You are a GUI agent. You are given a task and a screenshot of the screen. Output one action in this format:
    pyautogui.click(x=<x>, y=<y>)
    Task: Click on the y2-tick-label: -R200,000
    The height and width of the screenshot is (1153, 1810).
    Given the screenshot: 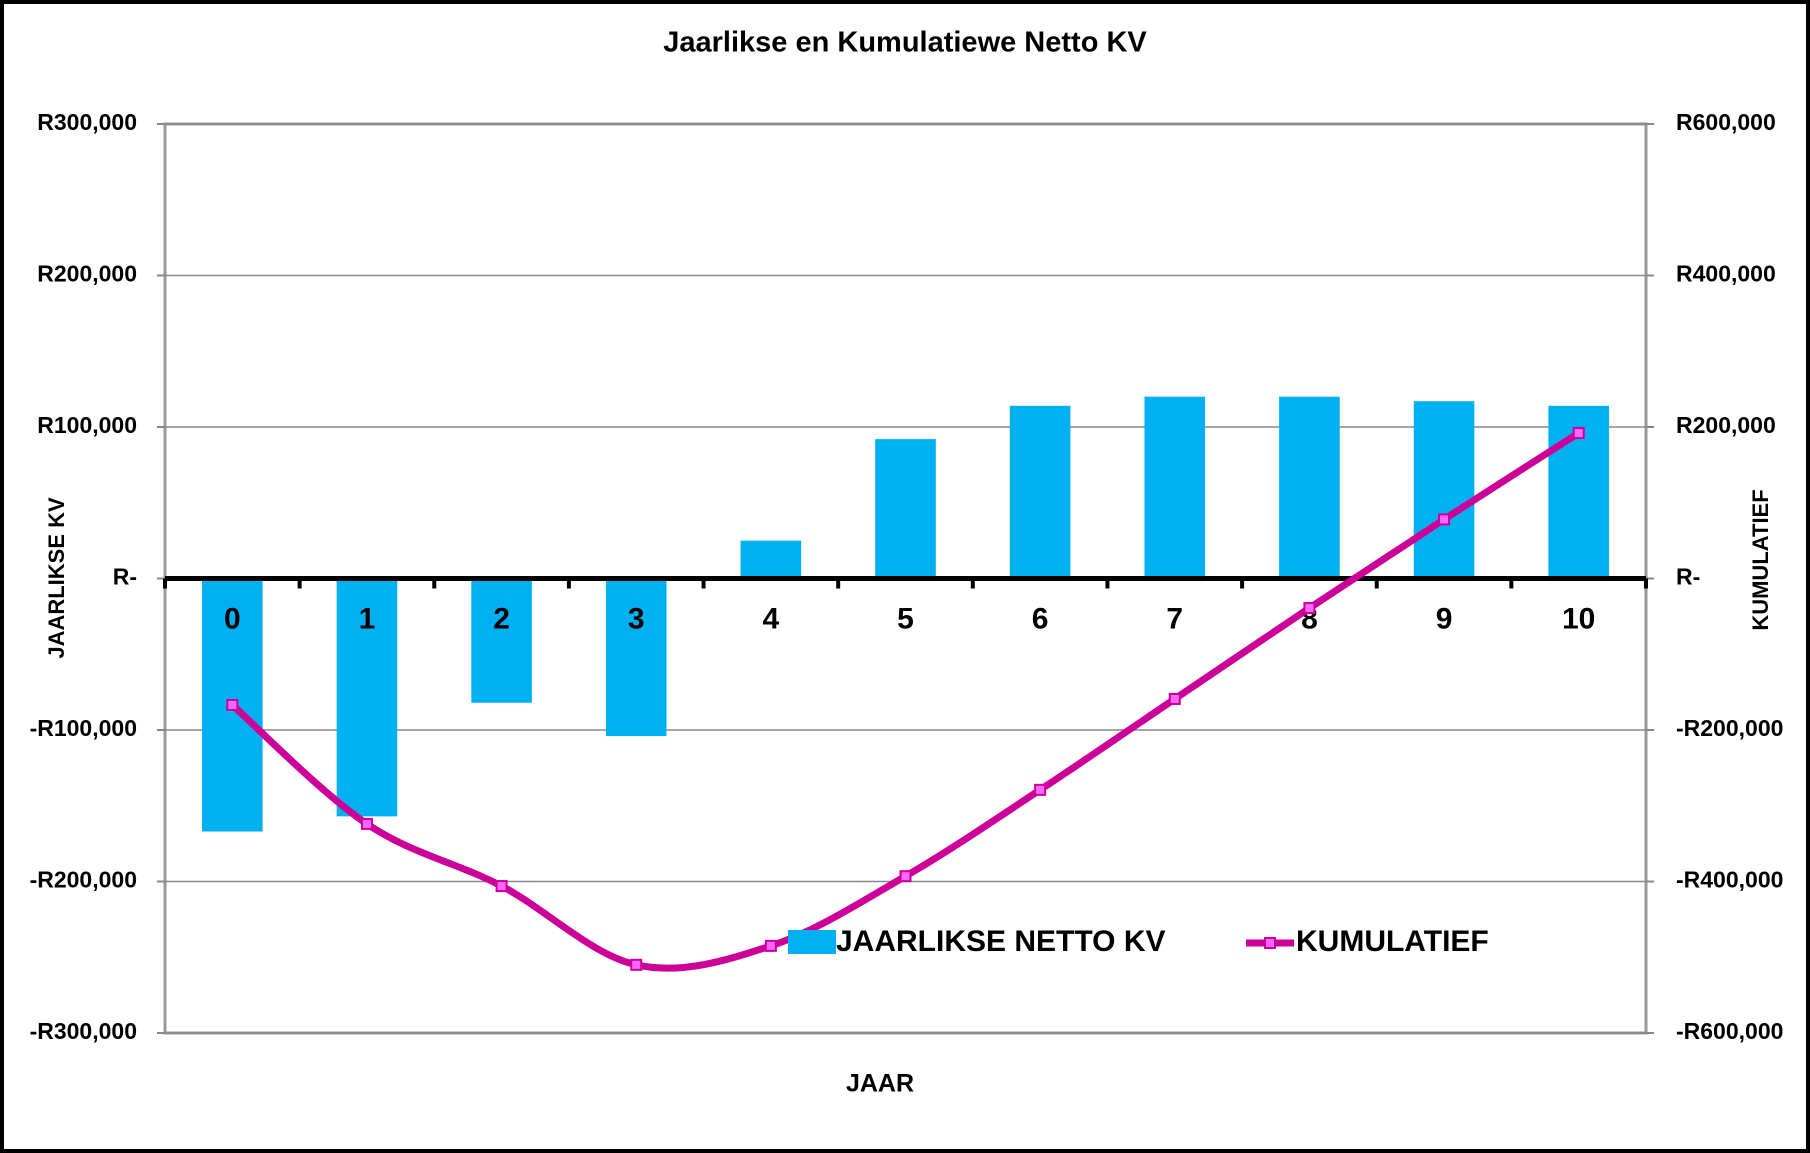 What is the action you would take?
    pyautogui.click(x=1729, y=728)
    